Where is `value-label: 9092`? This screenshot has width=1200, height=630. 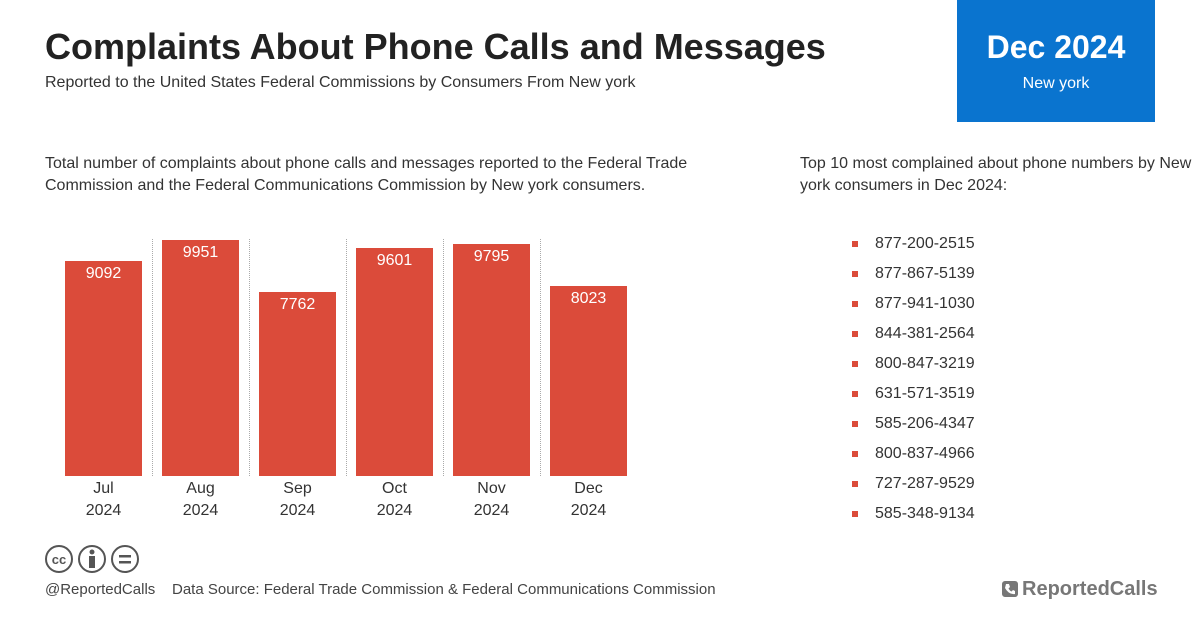 value-label: 9092 is located at coordinates (103, 273).